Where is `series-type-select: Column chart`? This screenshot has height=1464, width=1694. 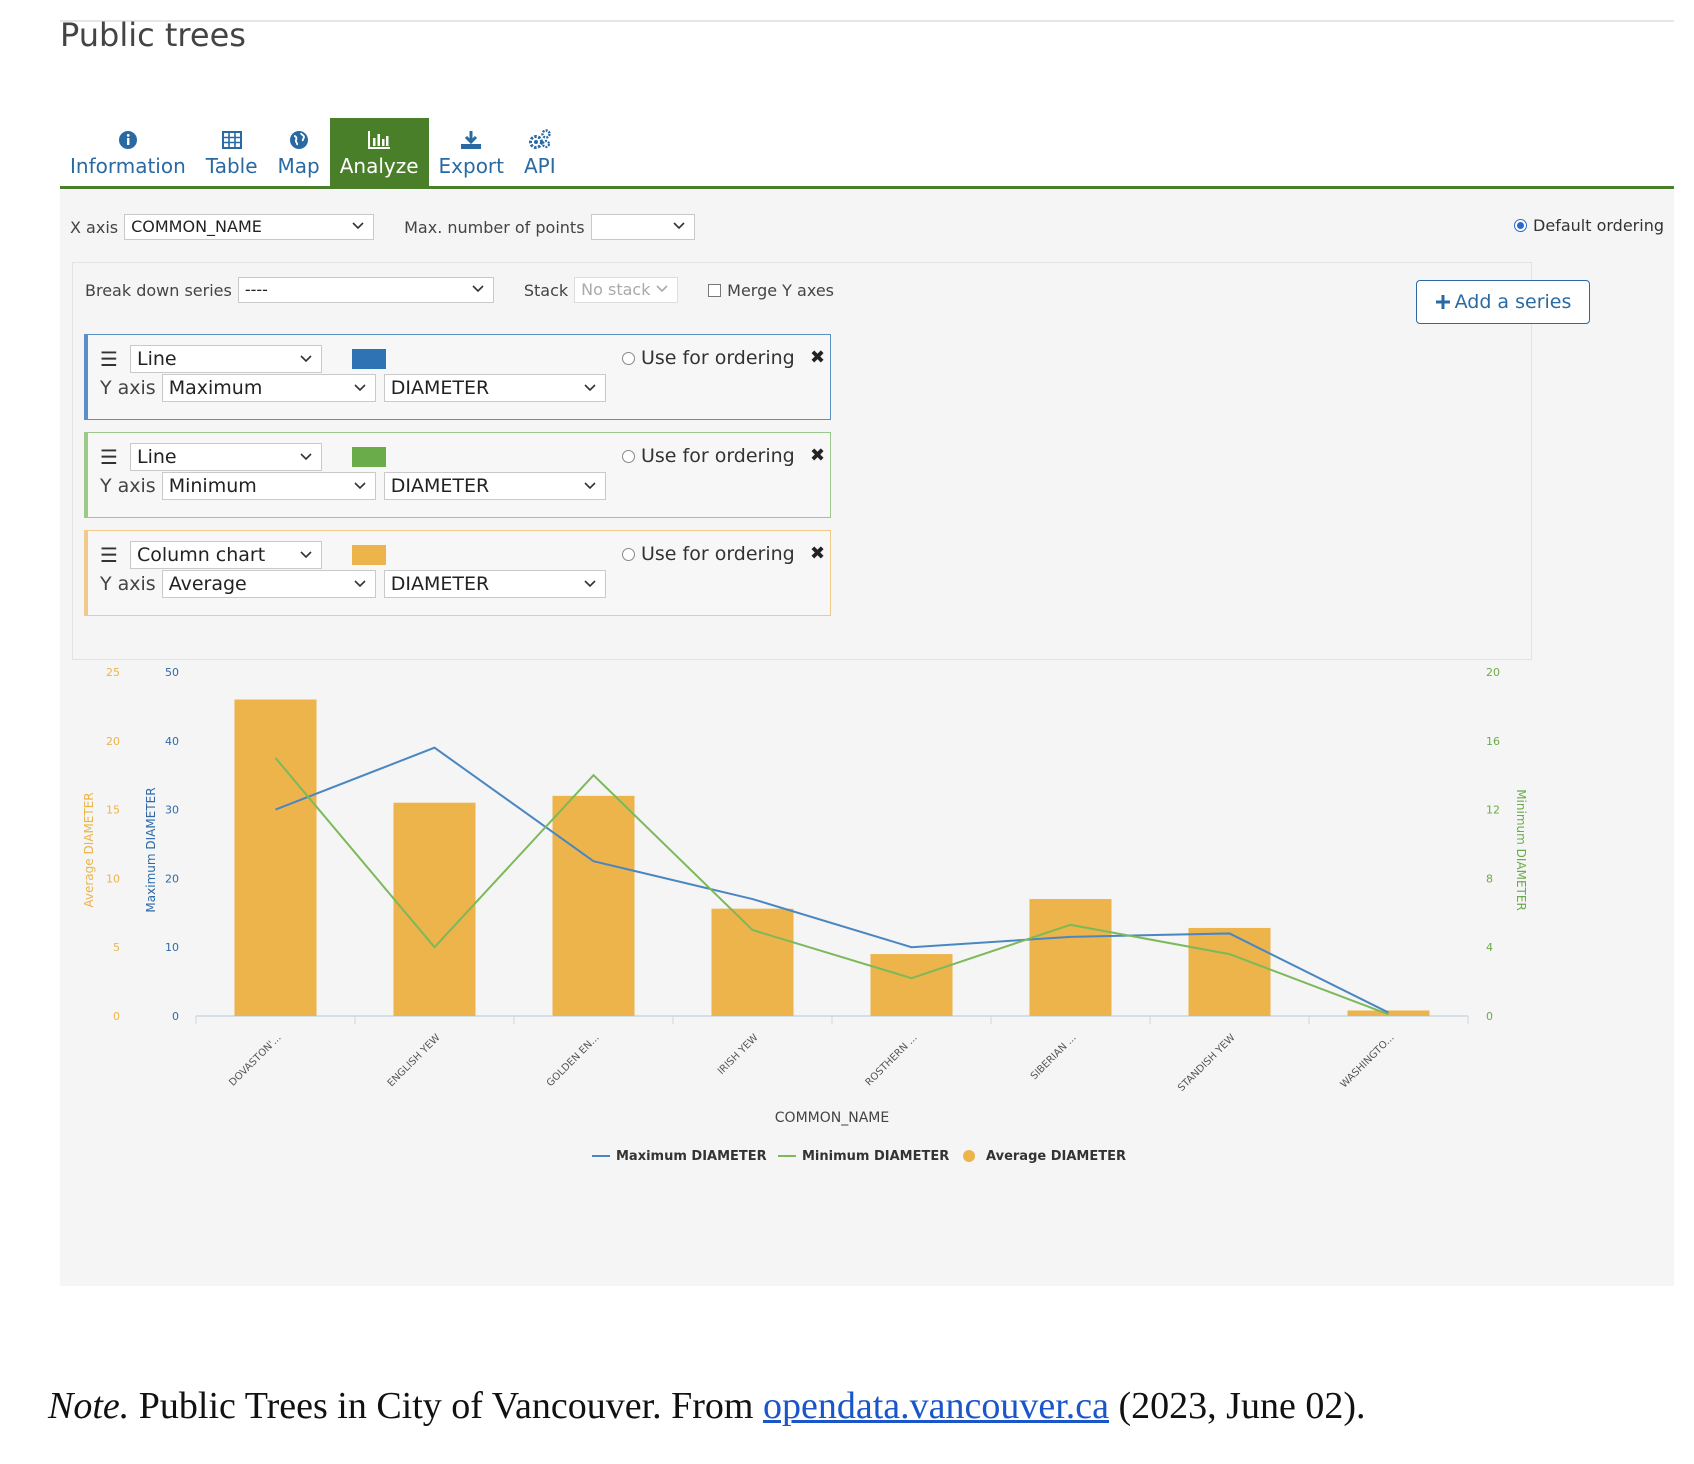 series-type-select: Column chart is located at coordinates (226, 555).